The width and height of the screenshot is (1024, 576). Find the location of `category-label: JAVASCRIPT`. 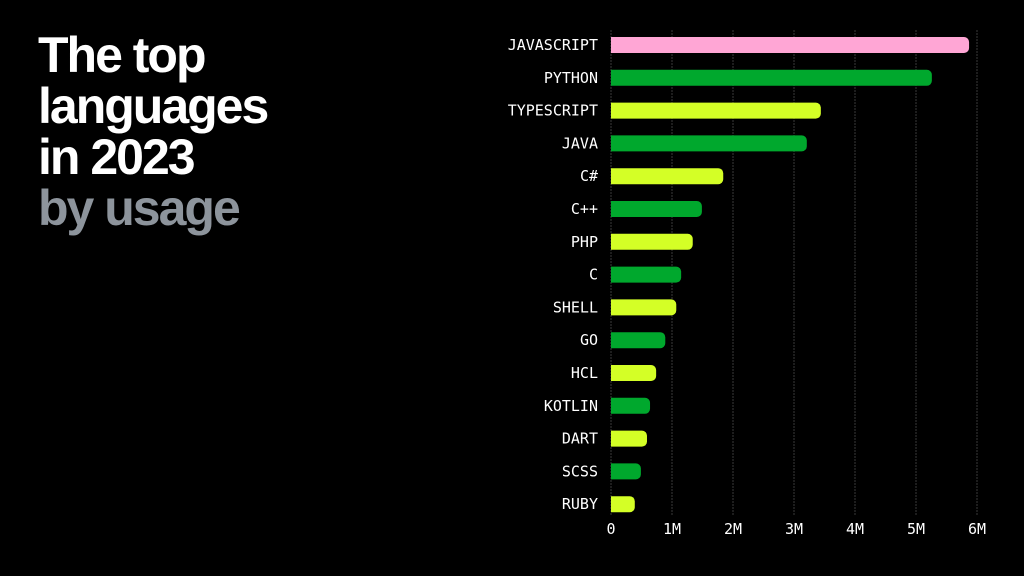

category-label: JAVASCRIPT is located at coordinates (553, 45).